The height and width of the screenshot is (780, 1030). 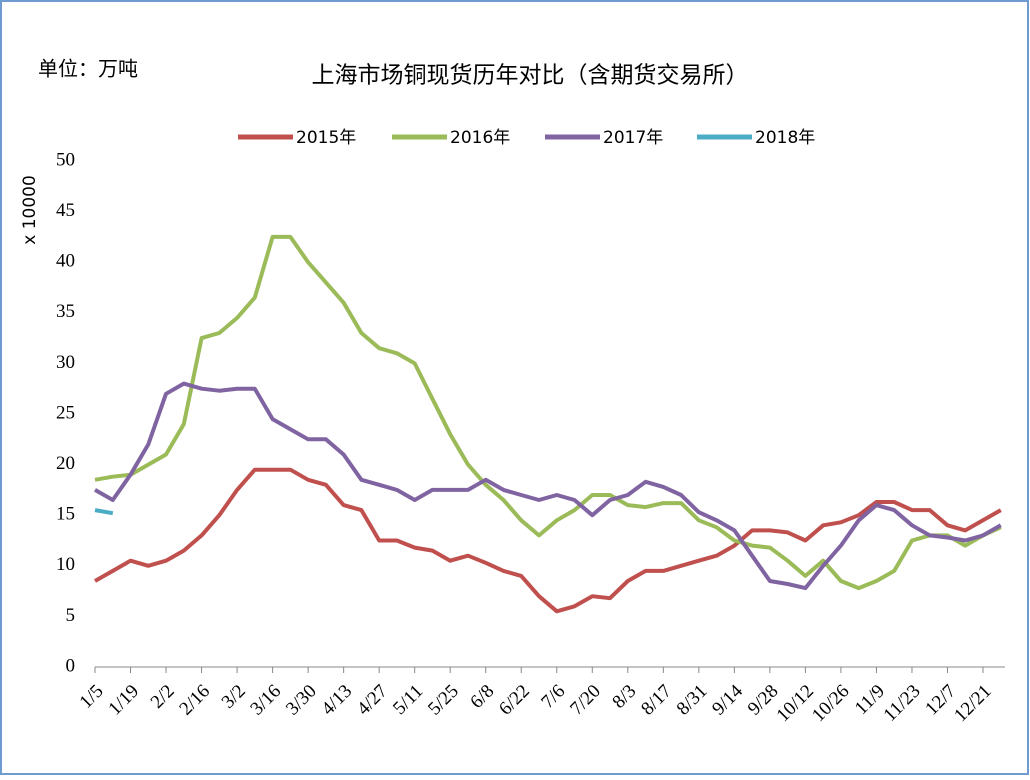 I want to click on y-tick-label: 20, so click(x=65, y=463).